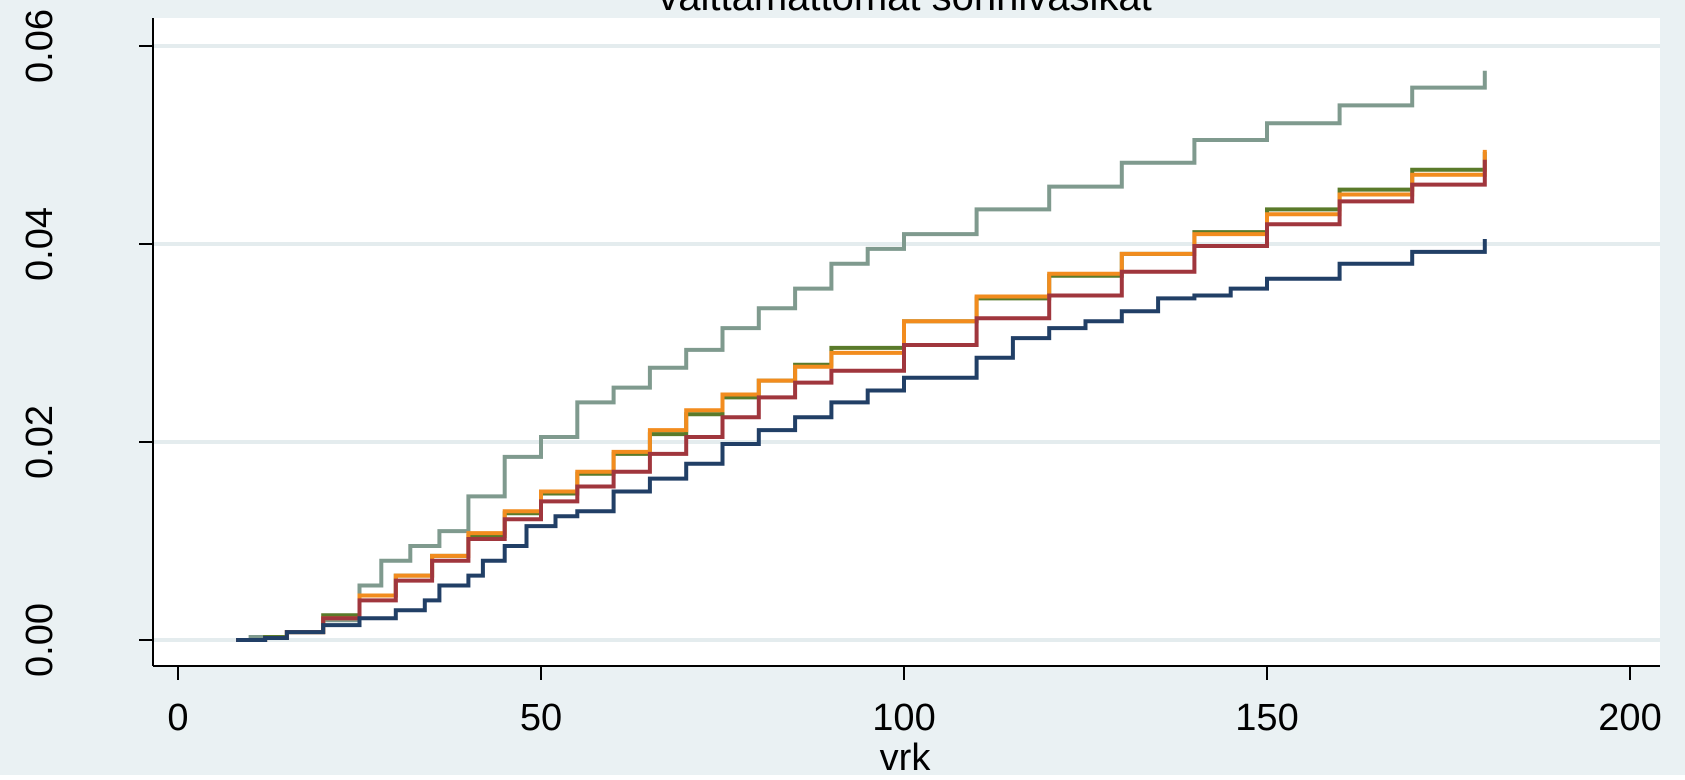 This screenshot has height=780, width=1685. I want to click on x-tick-label: 200, so click(1629, 718).